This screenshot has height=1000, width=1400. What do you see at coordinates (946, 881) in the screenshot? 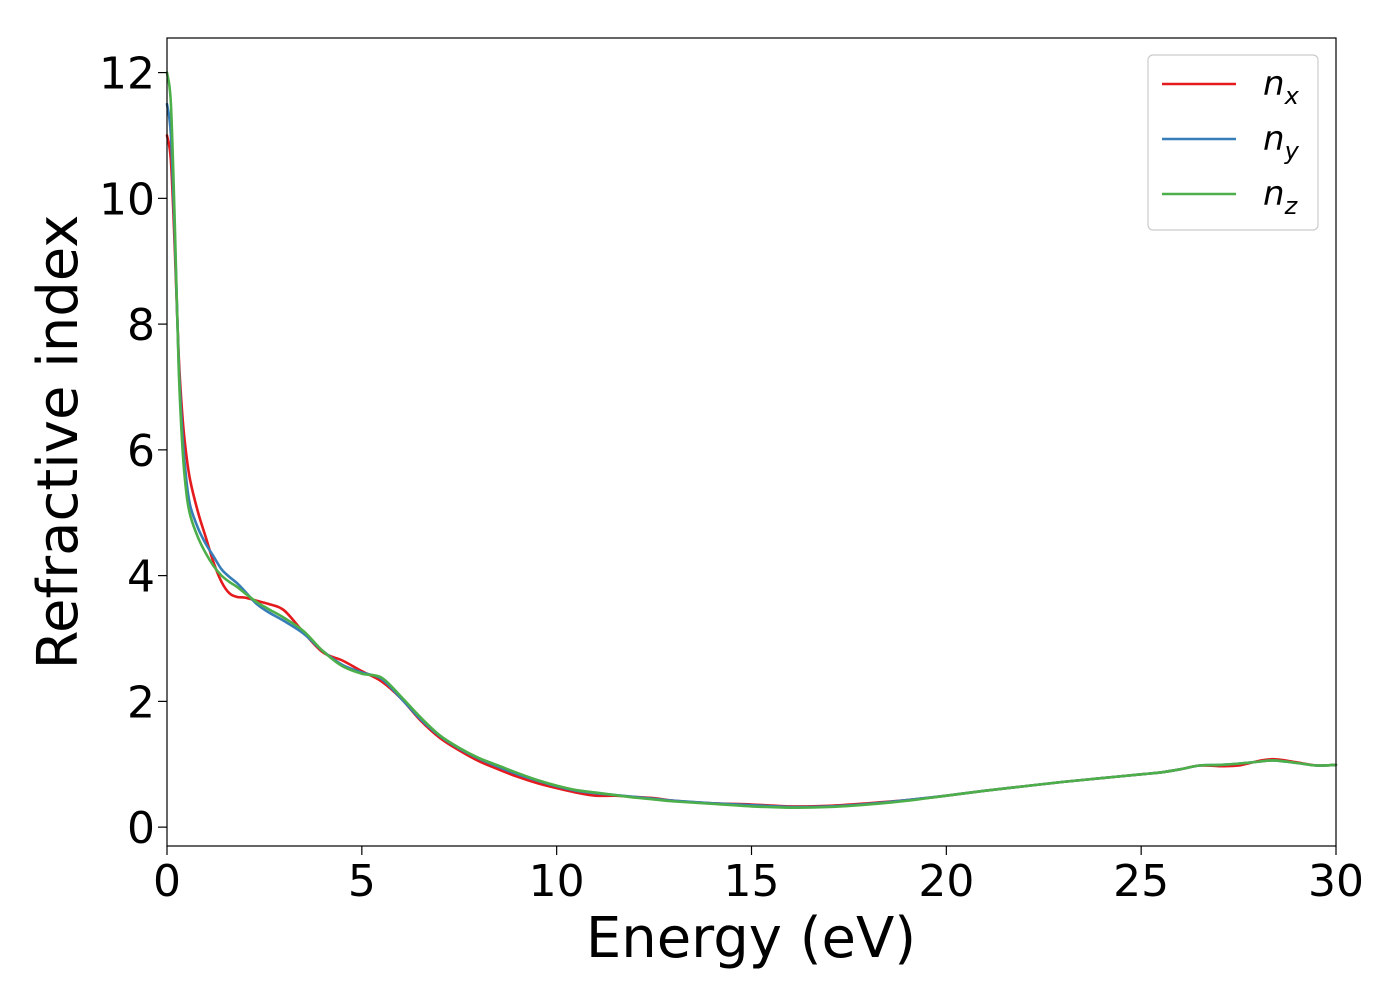
I see `x-tick-label: 20` at bounding box center [946, 881].